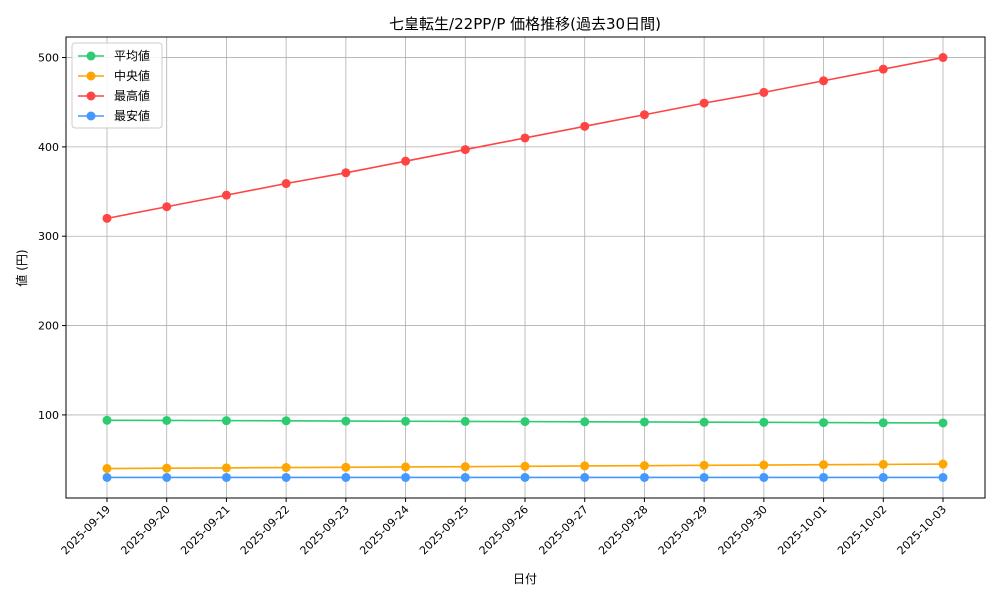  I want to click on x-tick-label: 2025-09-19, so click(86, 530).